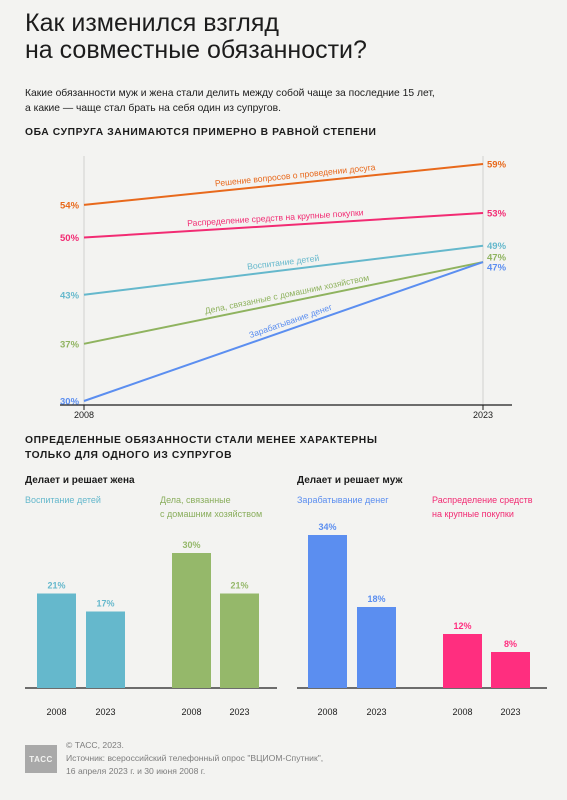 This screenshot has width=567, height=800. What do you see at coordinates (497, 246) in the screenshot?
I see `series-end-label-3: 49%` at bounding box center [497, 246].